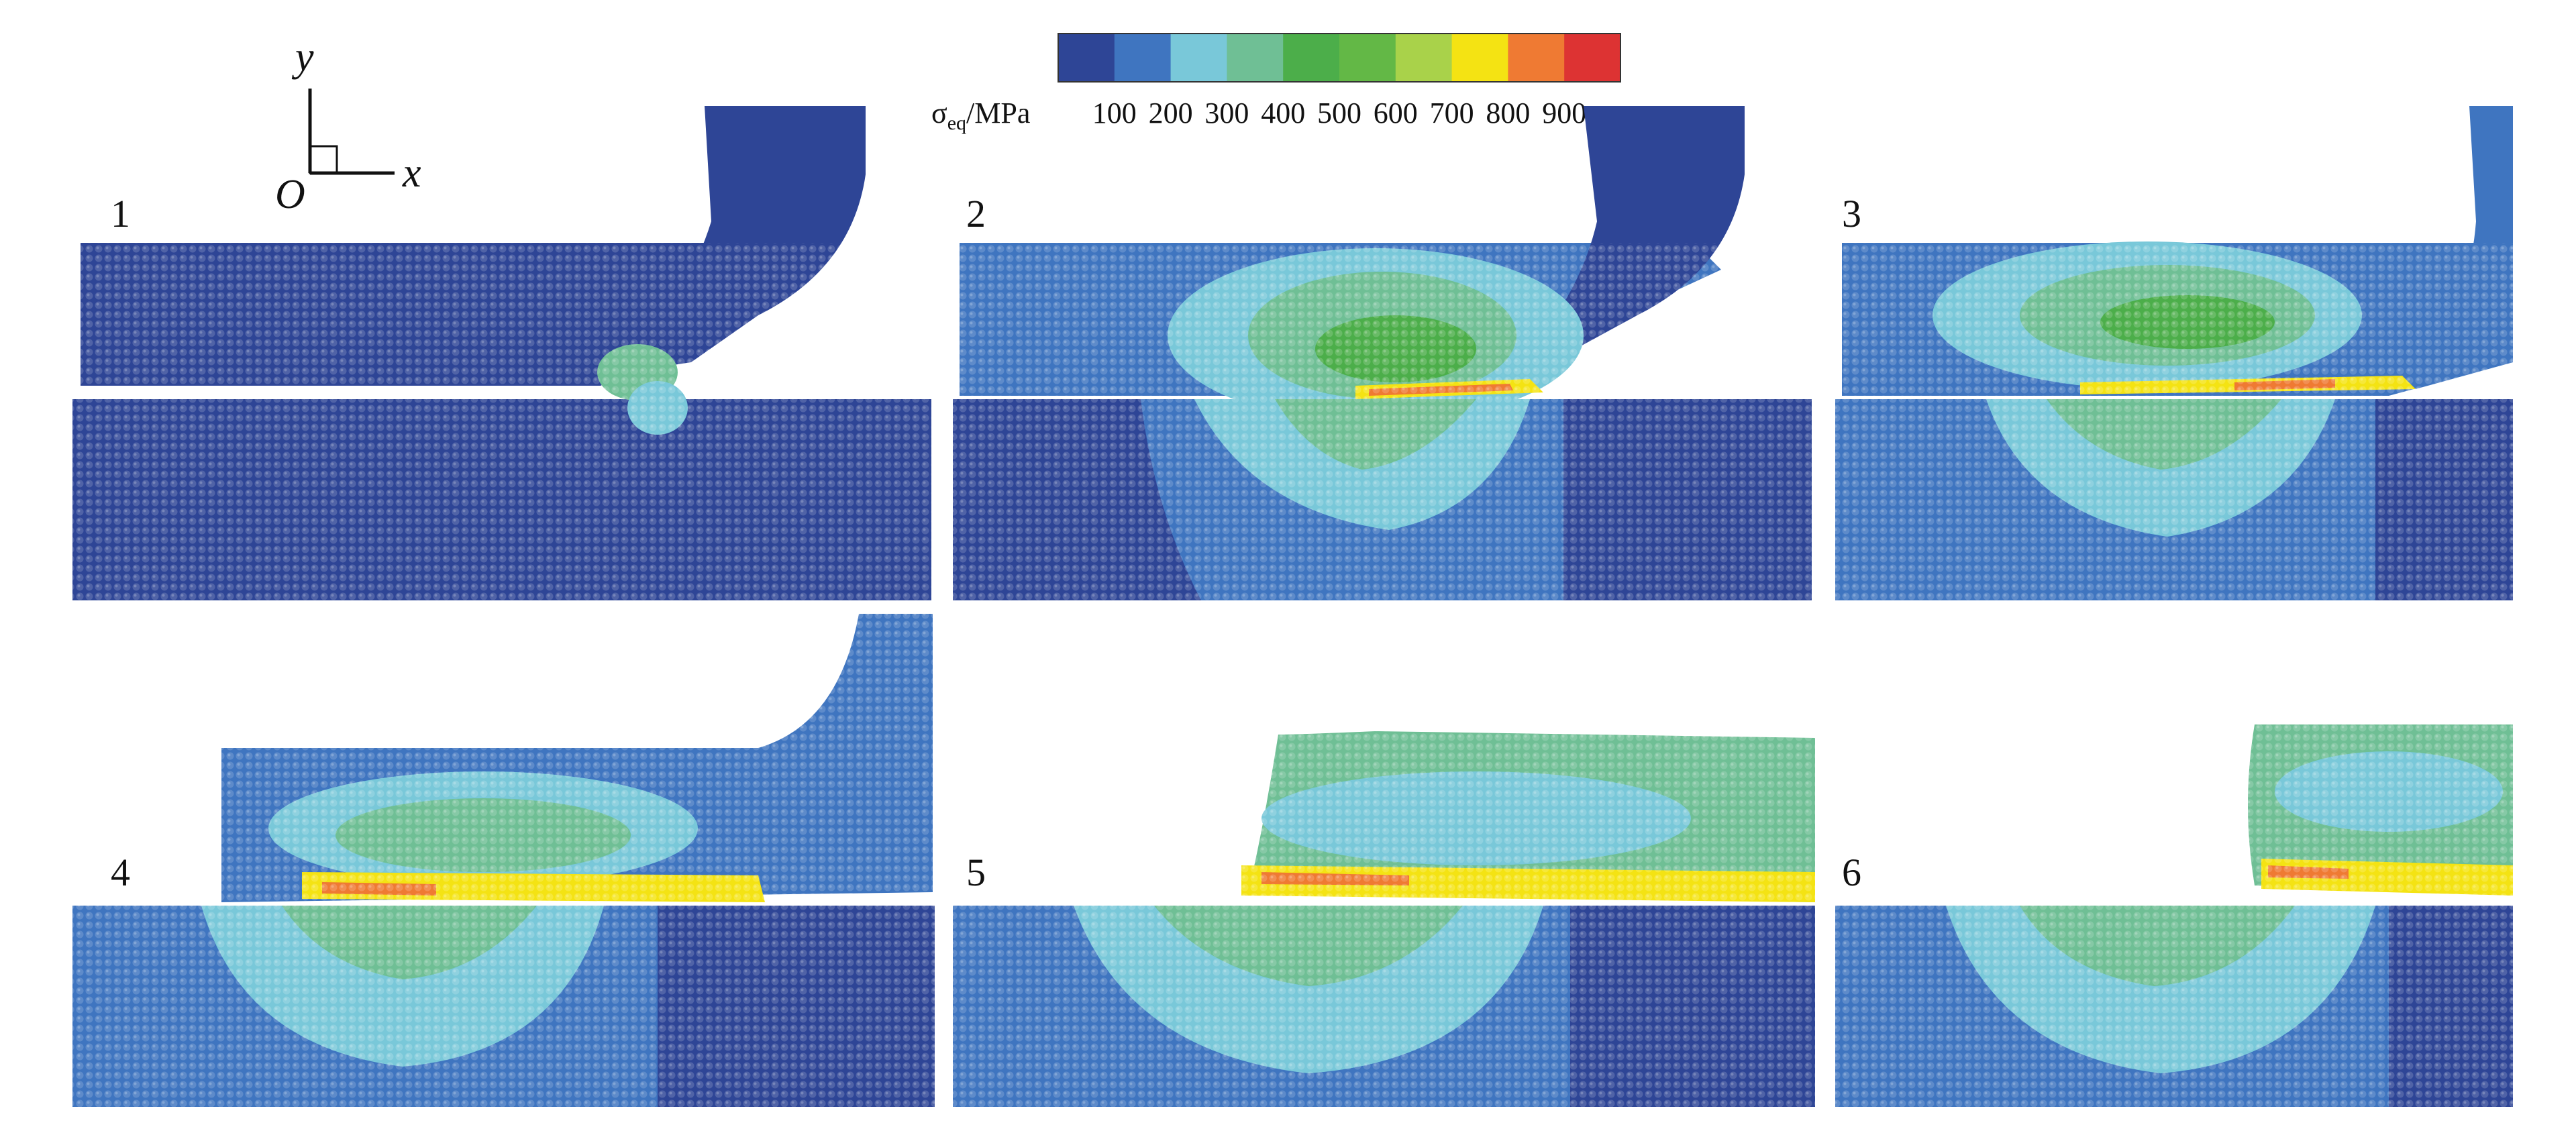 The height and width of the screenshot is (1131, 2576). Describe the element at coordinates (1276, 83) in the screenshot. I see `colorbar: σeq/MPa 100 200 300 400 500 600 700 800 900` at that location.